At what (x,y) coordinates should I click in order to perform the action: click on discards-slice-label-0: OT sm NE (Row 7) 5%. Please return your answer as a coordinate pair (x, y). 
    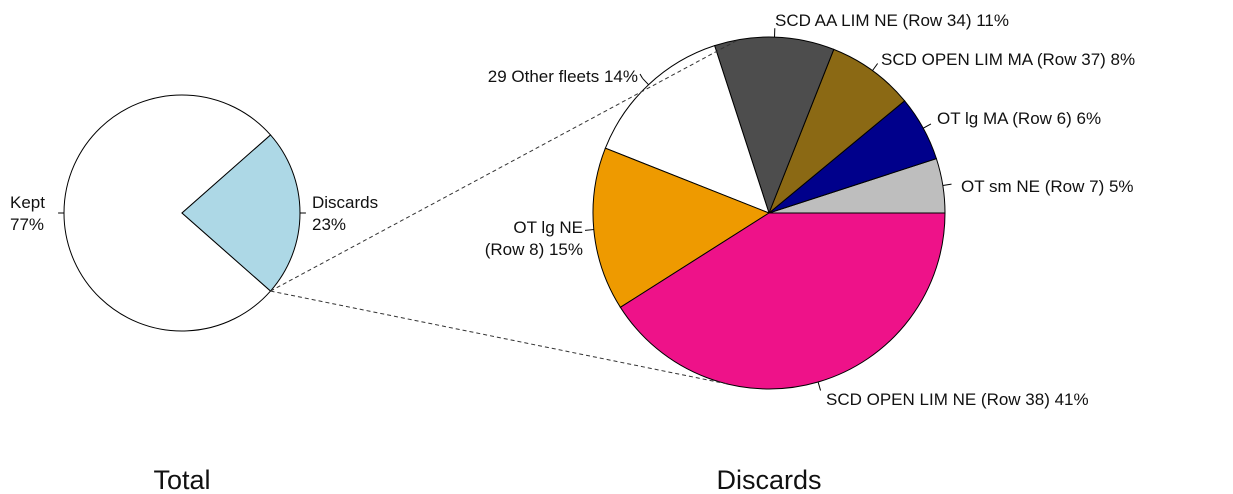
    Looking at the image, I should click on (1047, 186).